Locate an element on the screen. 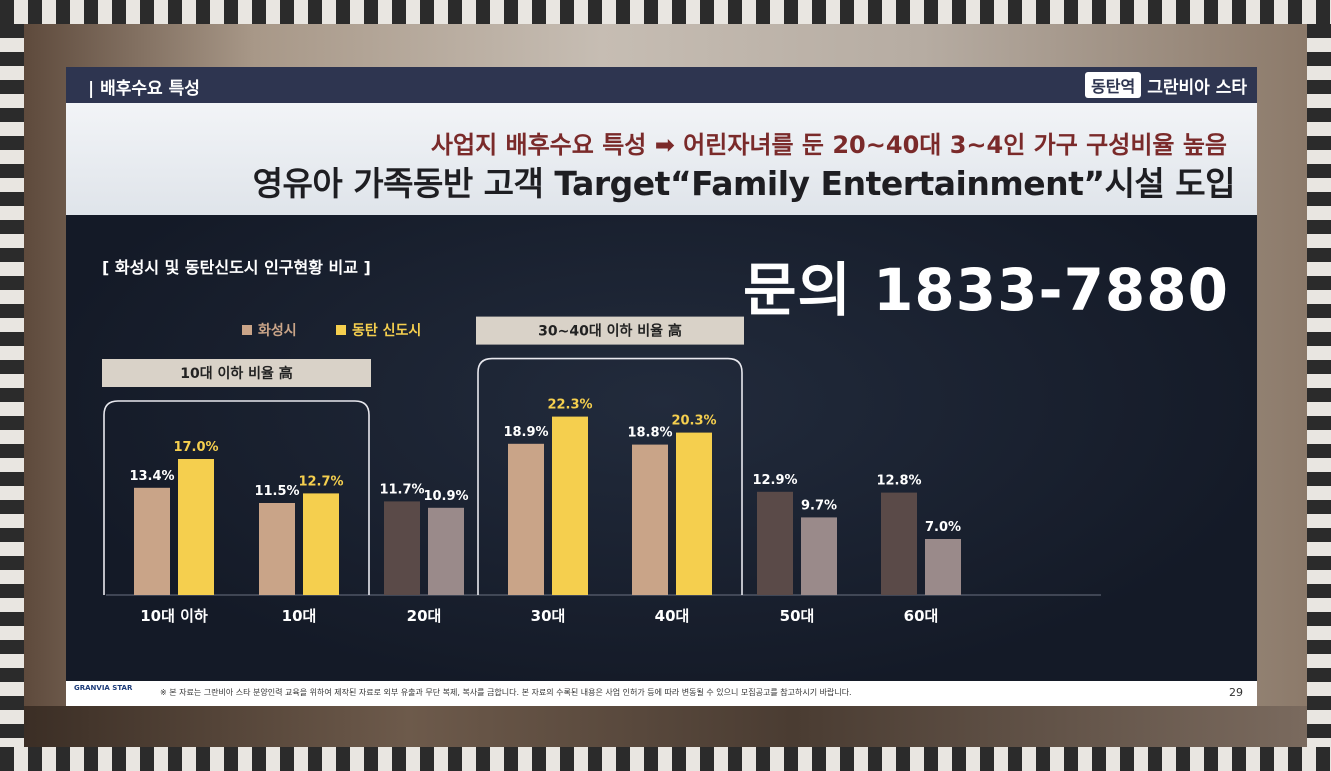 This screenshot has height=771, width=1331. x-tick-label: 10대 이하 is located at coordinates (174, 616).